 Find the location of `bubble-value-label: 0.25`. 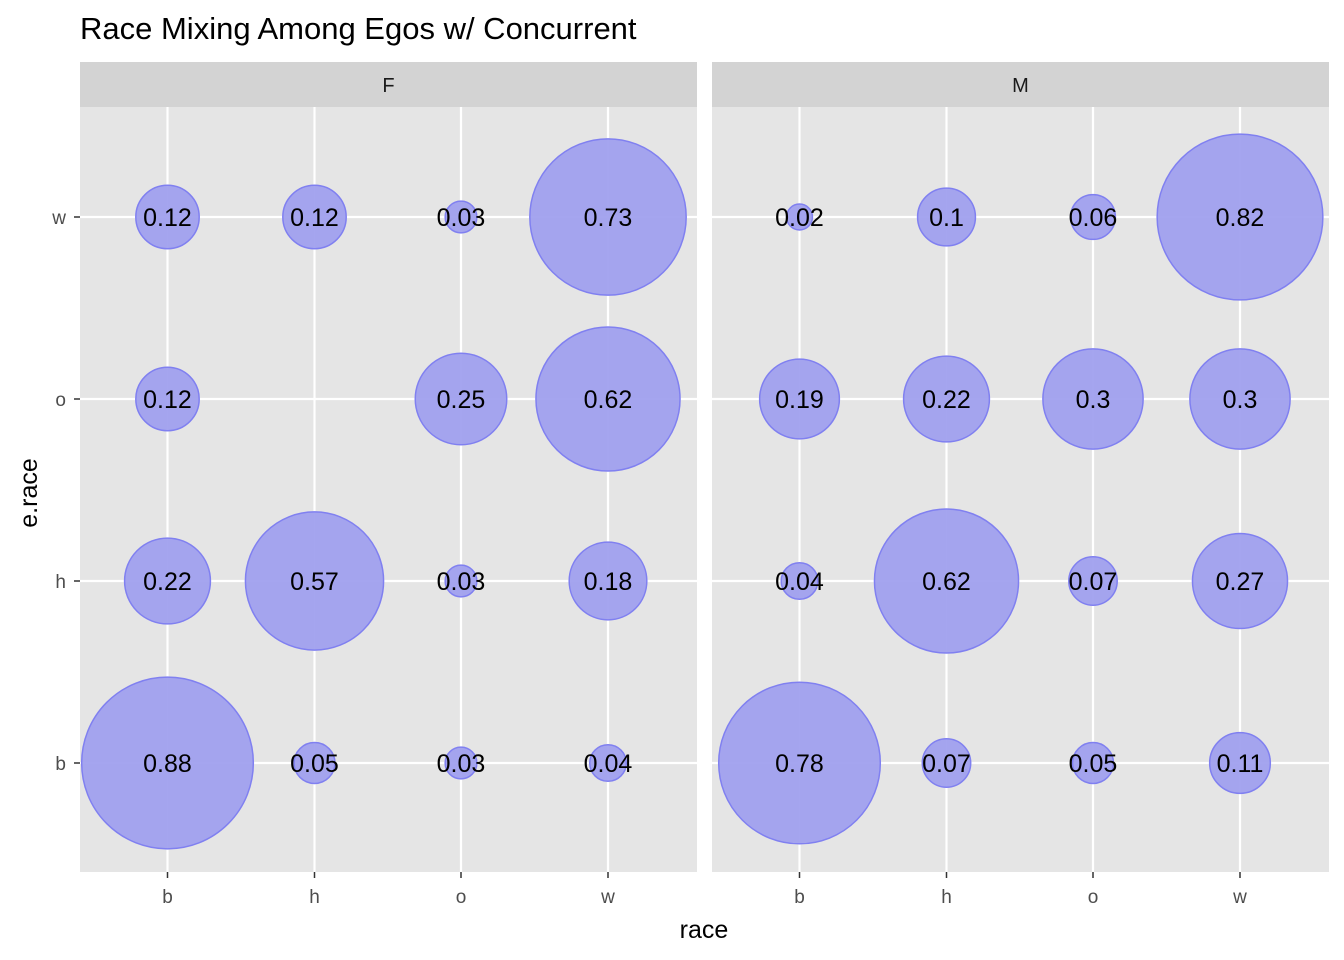

bubble-value-label: 0.25 is located at coordinates (461, 400).